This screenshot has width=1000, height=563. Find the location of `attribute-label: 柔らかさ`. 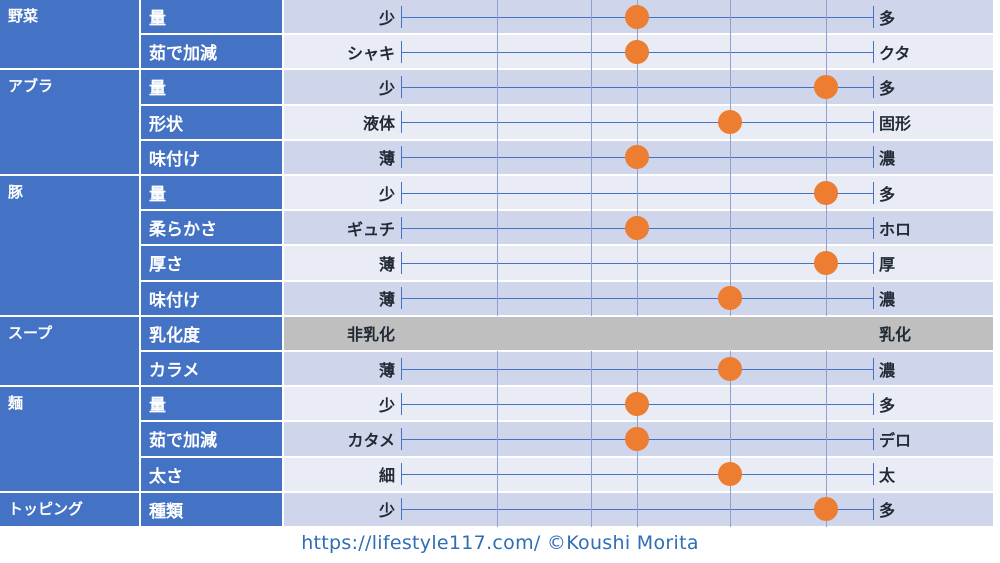

attribute-label: 柔らかさ is located at coordinates (212, 229).